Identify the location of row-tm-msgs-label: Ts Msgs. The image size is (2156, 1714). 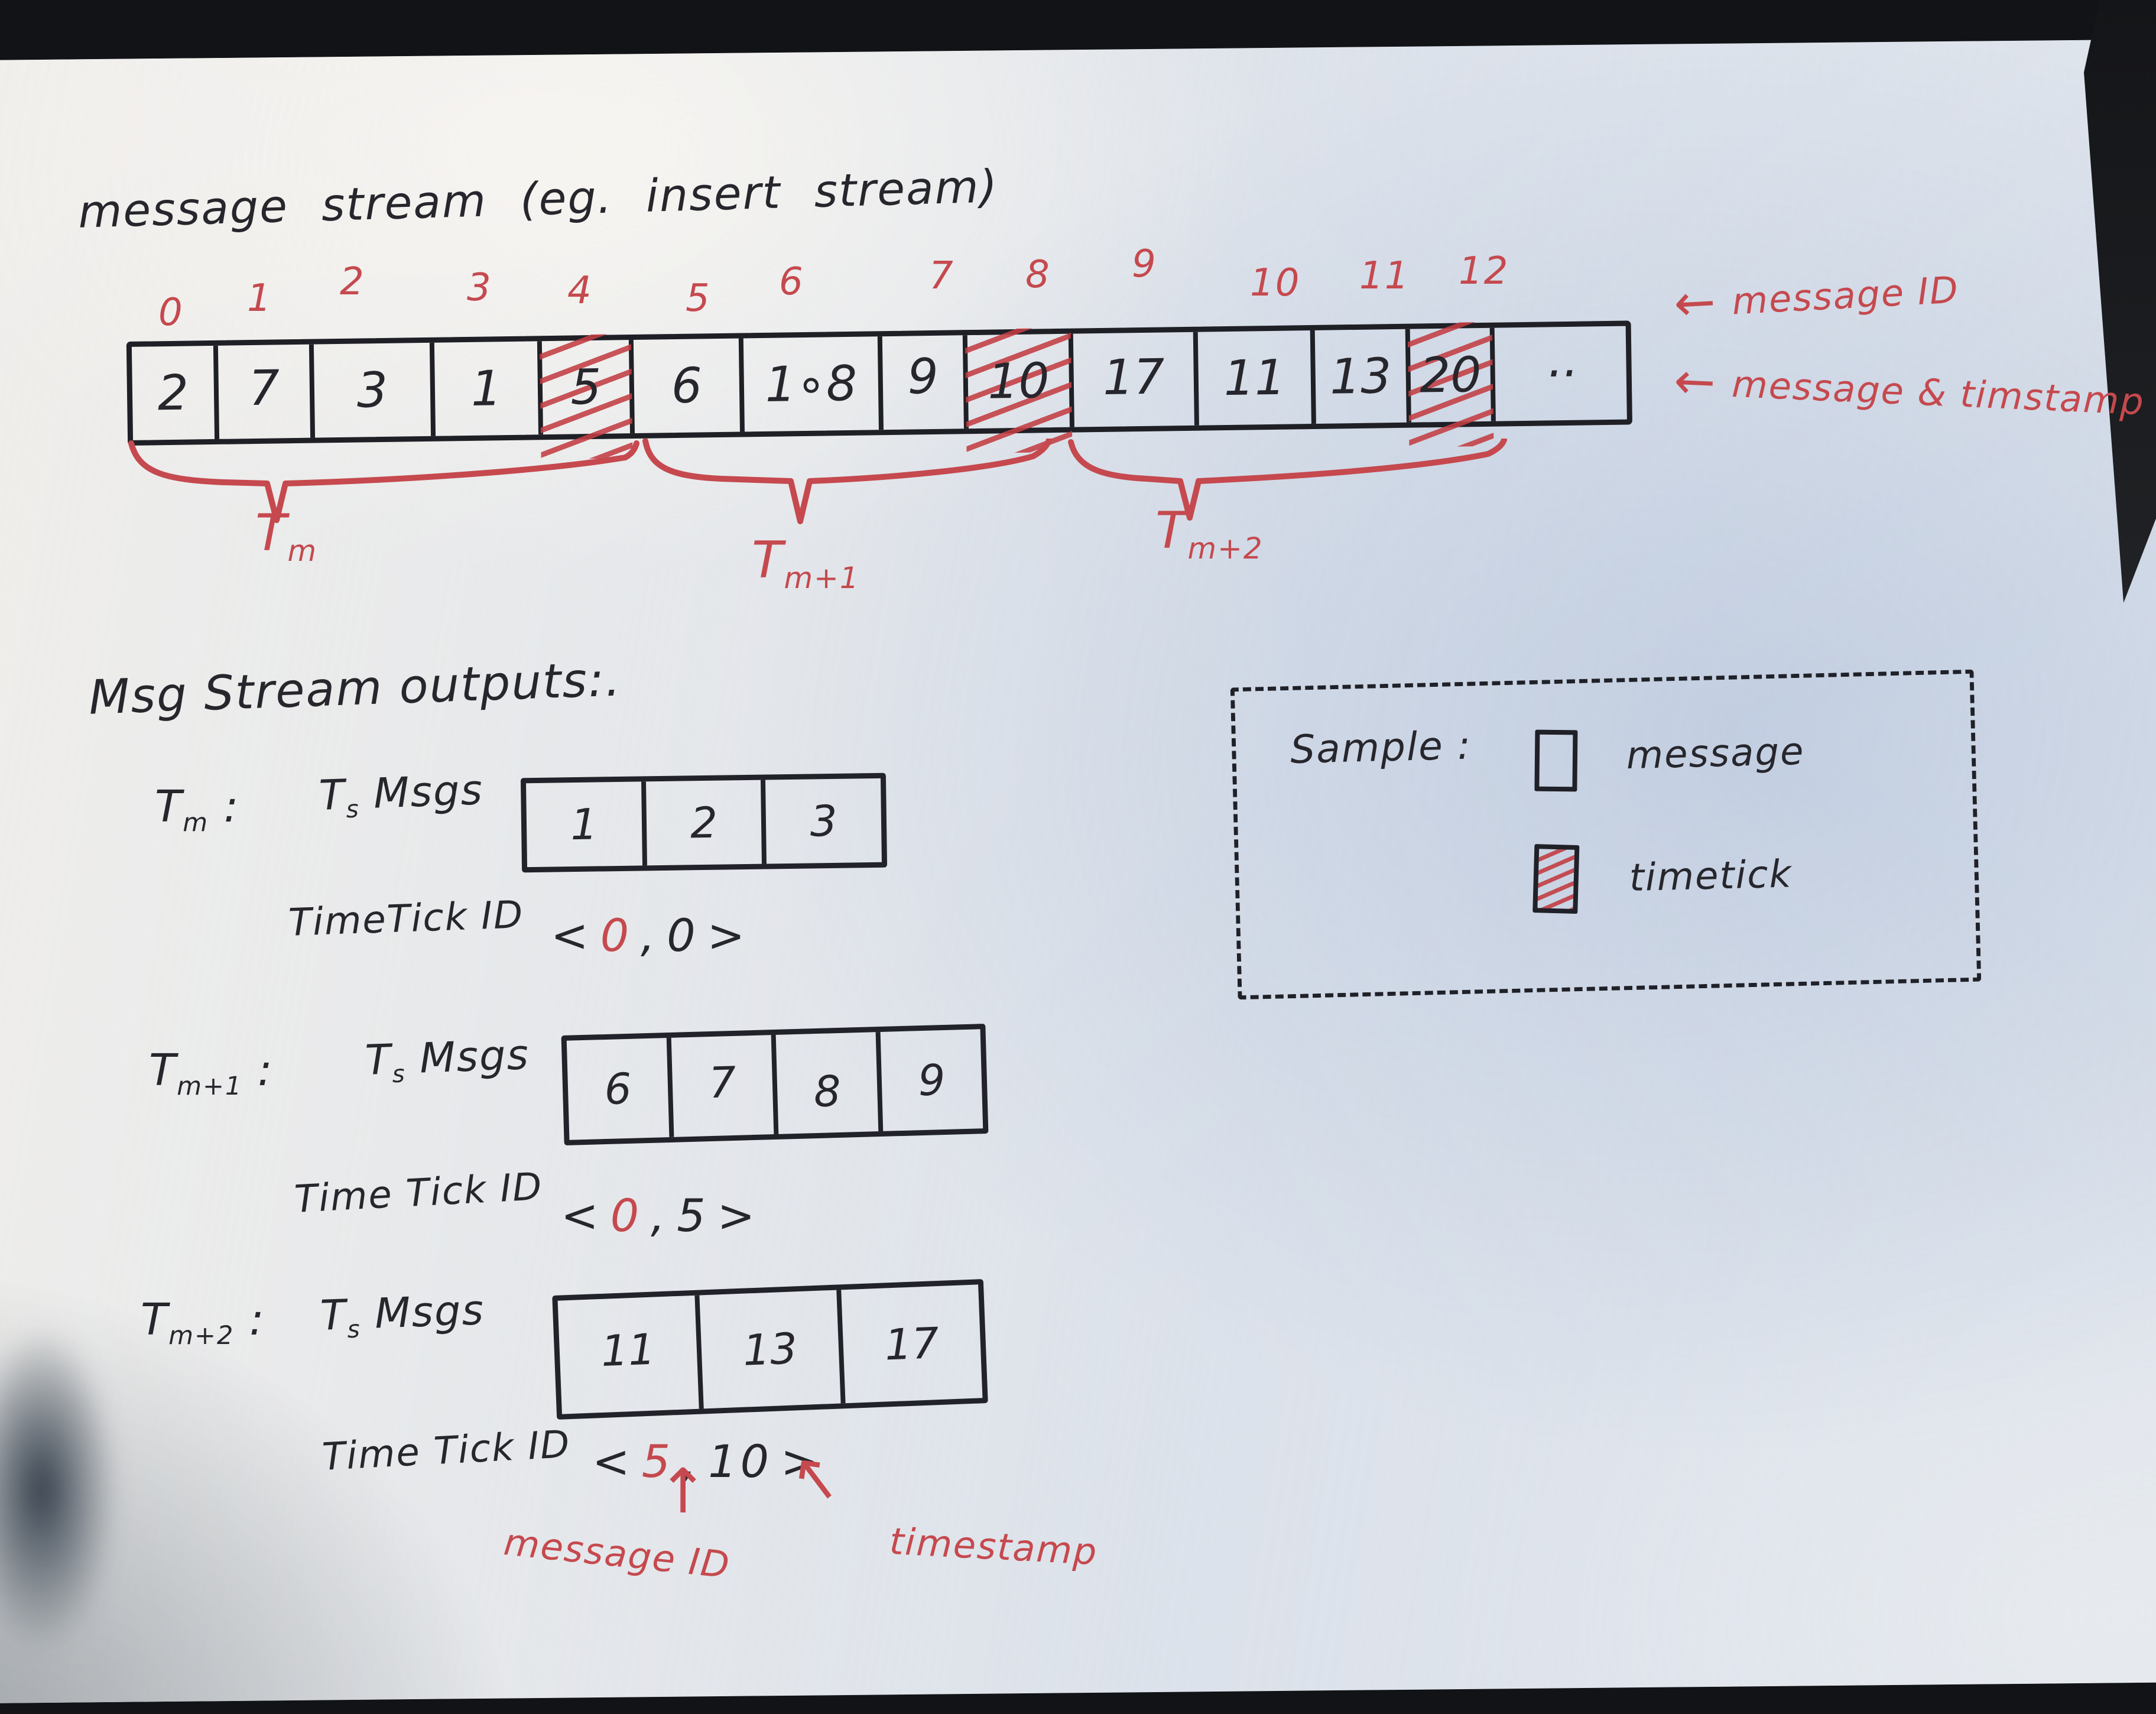
(402, 794).